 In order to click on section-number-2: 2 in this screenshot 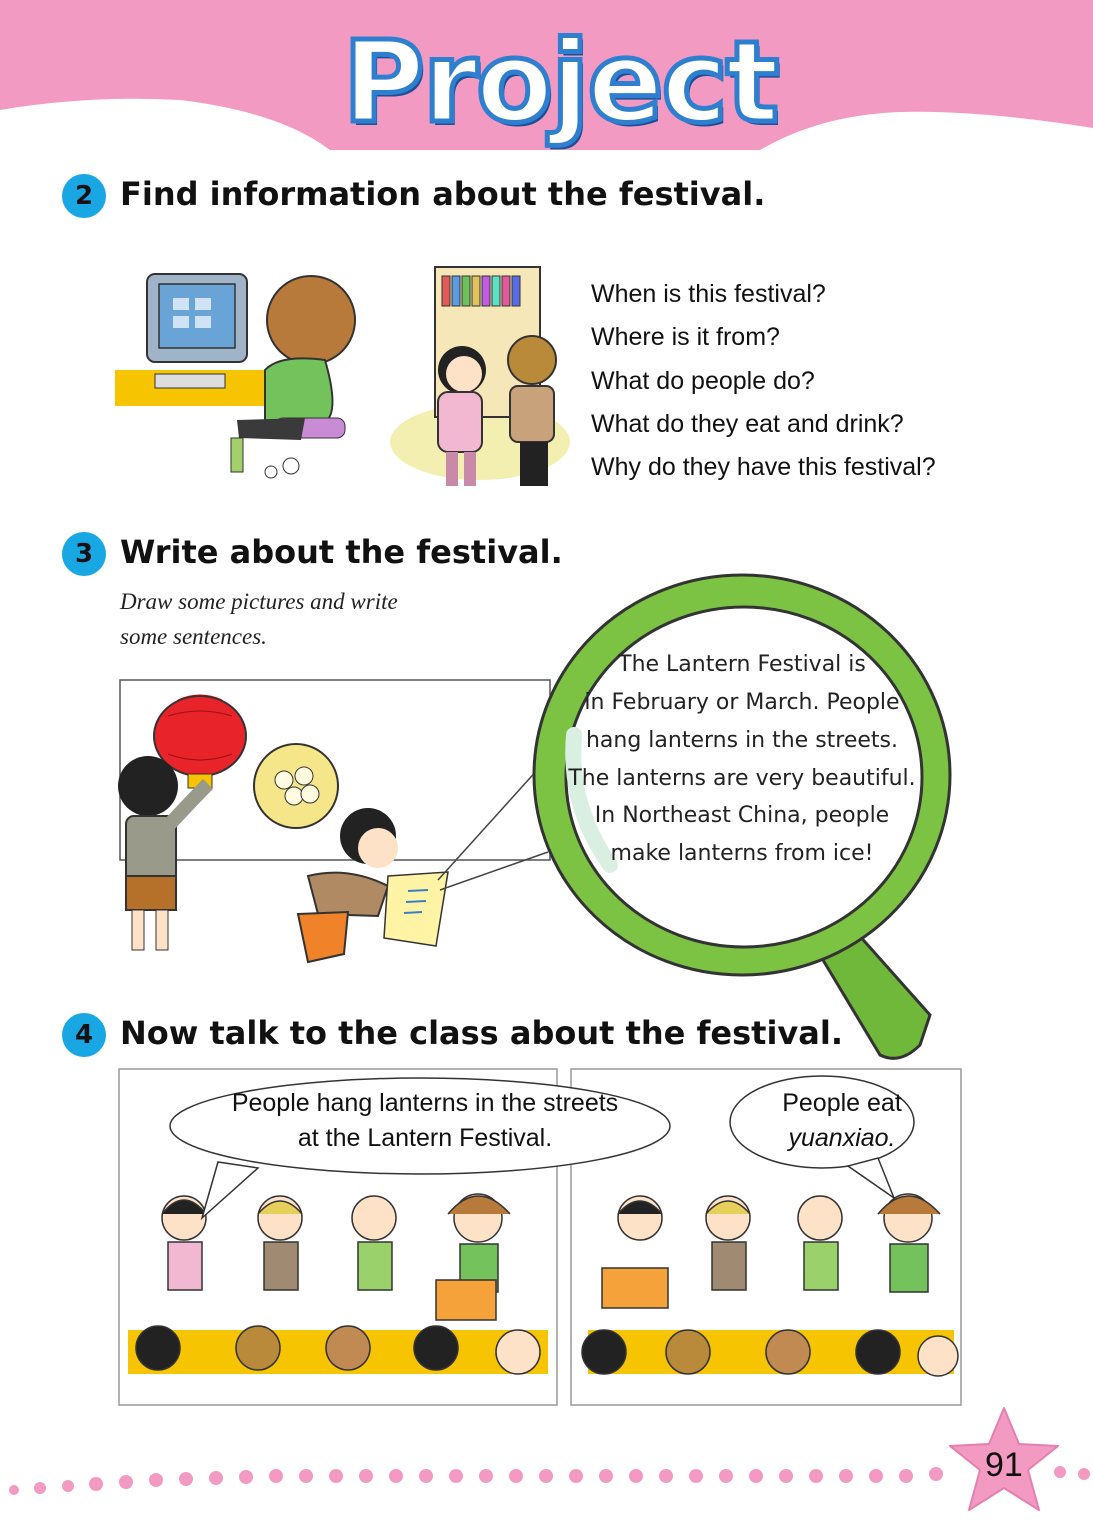, I will do `click(84, 196)`.